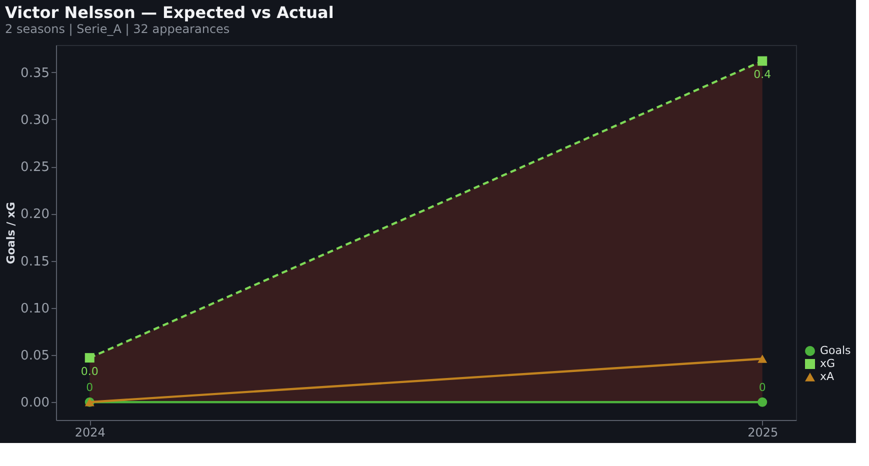  Describe the element at coordinates (35, 403) in the screenshot. I see `y-tick-label: 0.00` at that location.